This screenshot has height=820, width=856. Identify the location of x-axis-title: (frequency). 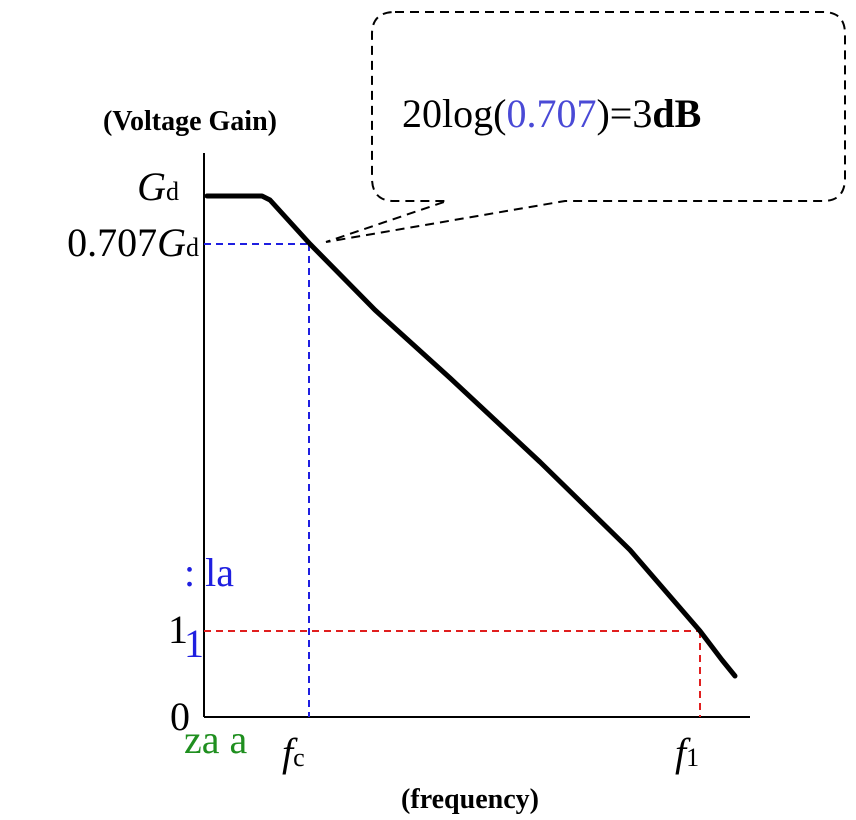
(470, 799).